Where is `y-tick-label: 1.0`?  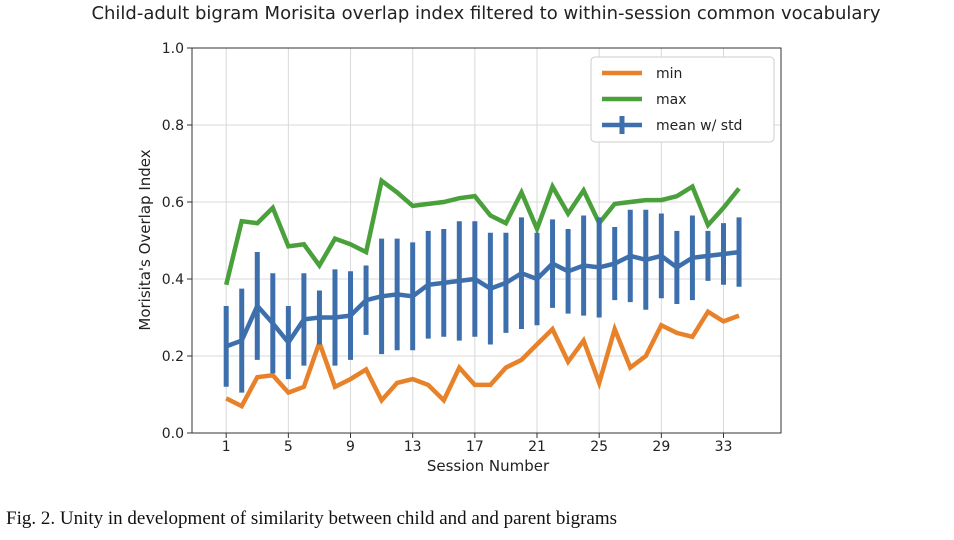
y-tick-label: 1.0 is located at coordinates (173, 49).